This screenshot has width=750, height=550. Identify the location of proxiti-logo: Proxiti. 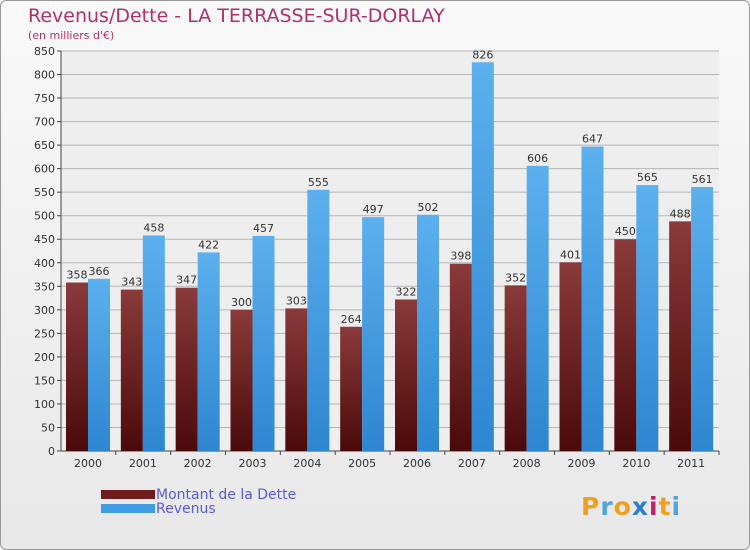
(631, 506).